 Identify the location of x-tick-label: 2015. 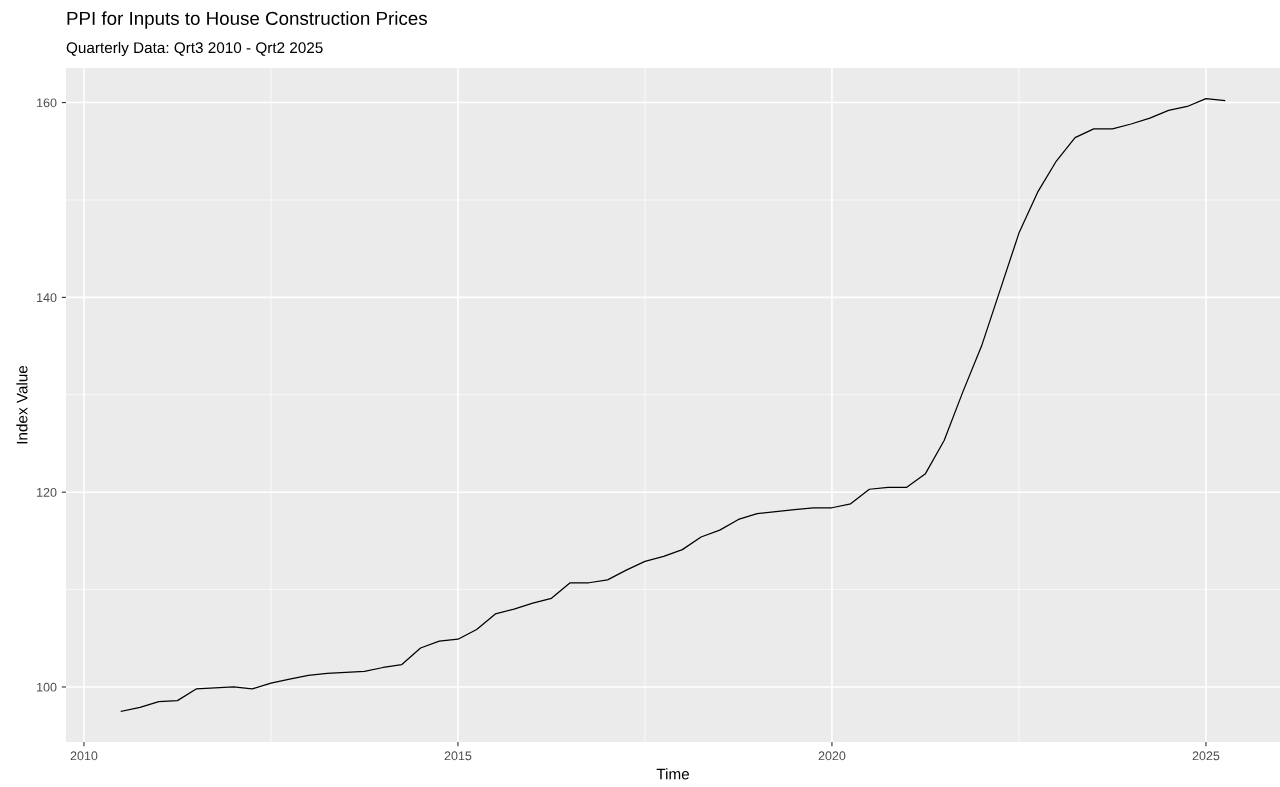
(458, 756).